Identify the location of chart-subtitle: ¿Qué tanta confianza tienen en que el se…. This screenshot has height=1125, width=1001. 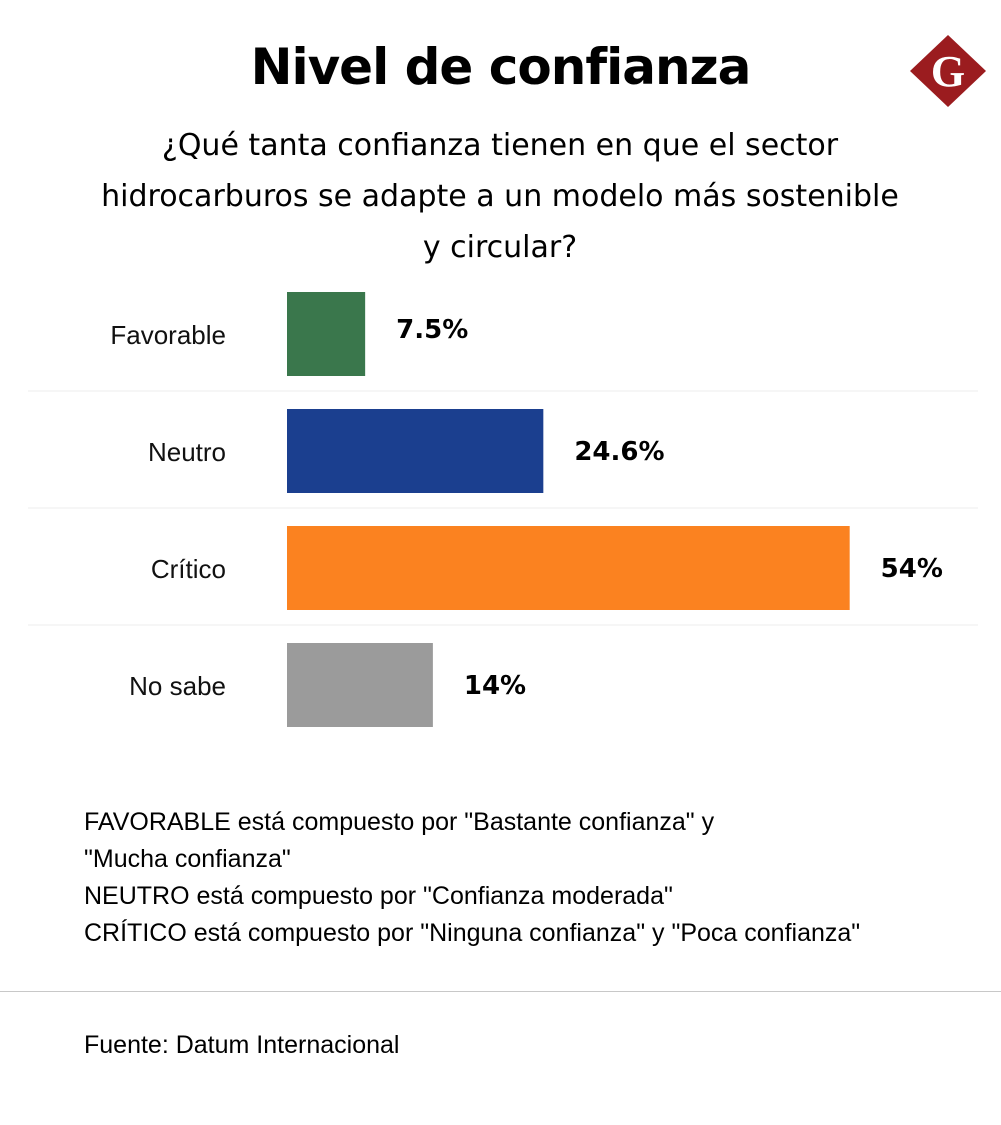
(500, 196).